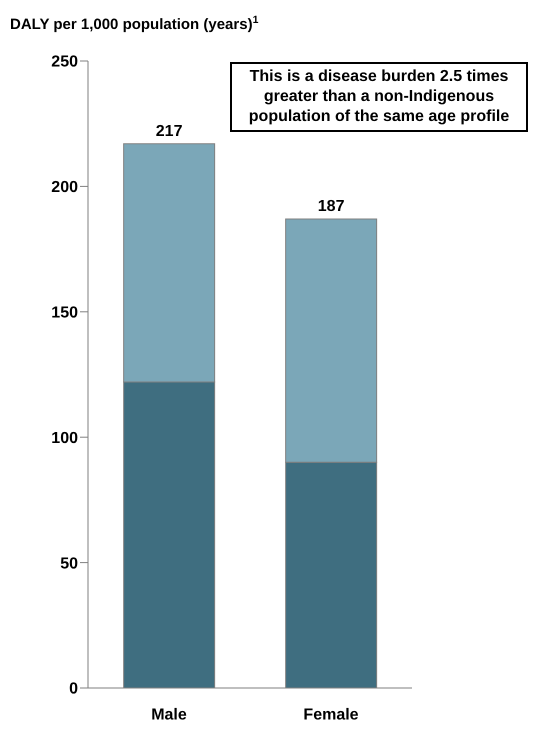  What do you see at coordinates (331, 207) in the screenshot?
I see `total-label: 187` at bounding box center [331, 207].